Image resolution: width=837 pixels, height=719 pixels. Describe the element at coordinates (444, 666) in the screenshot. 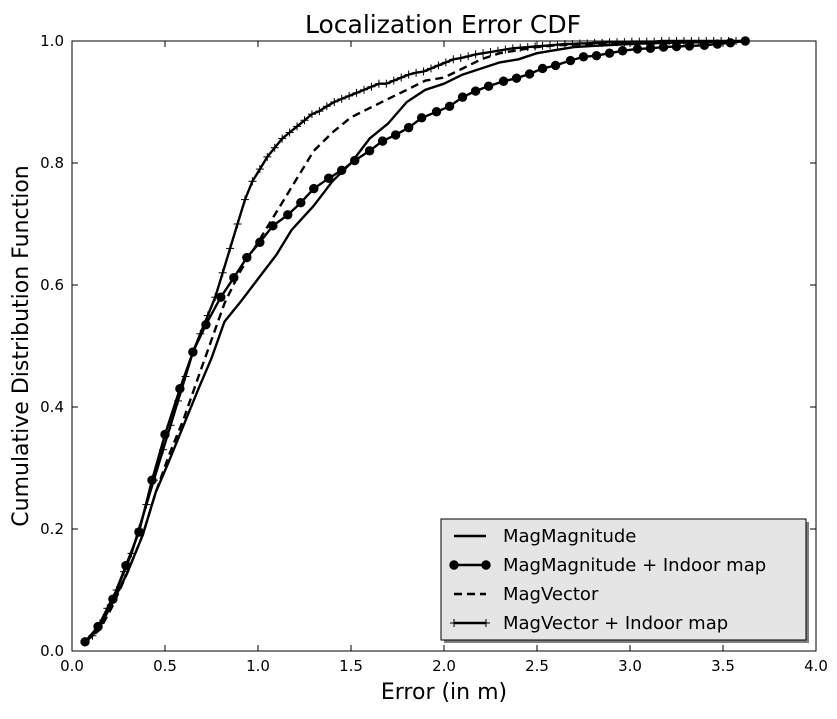

I see `x-tick-label: 2.0` at that location.